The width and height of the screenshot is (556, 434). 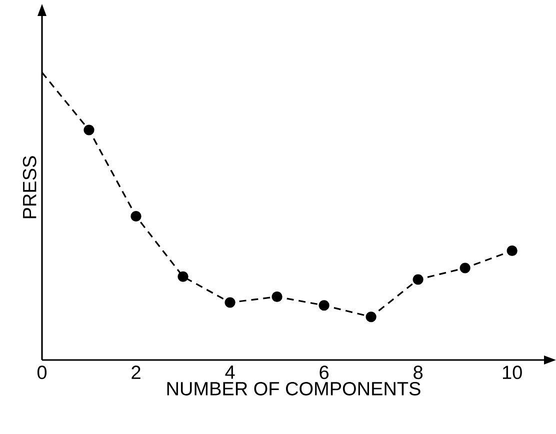 What do you see at coordinates (136, 372) in the screenshot?
I see `x-tick-label: 2` at bounding box center [136, 372].